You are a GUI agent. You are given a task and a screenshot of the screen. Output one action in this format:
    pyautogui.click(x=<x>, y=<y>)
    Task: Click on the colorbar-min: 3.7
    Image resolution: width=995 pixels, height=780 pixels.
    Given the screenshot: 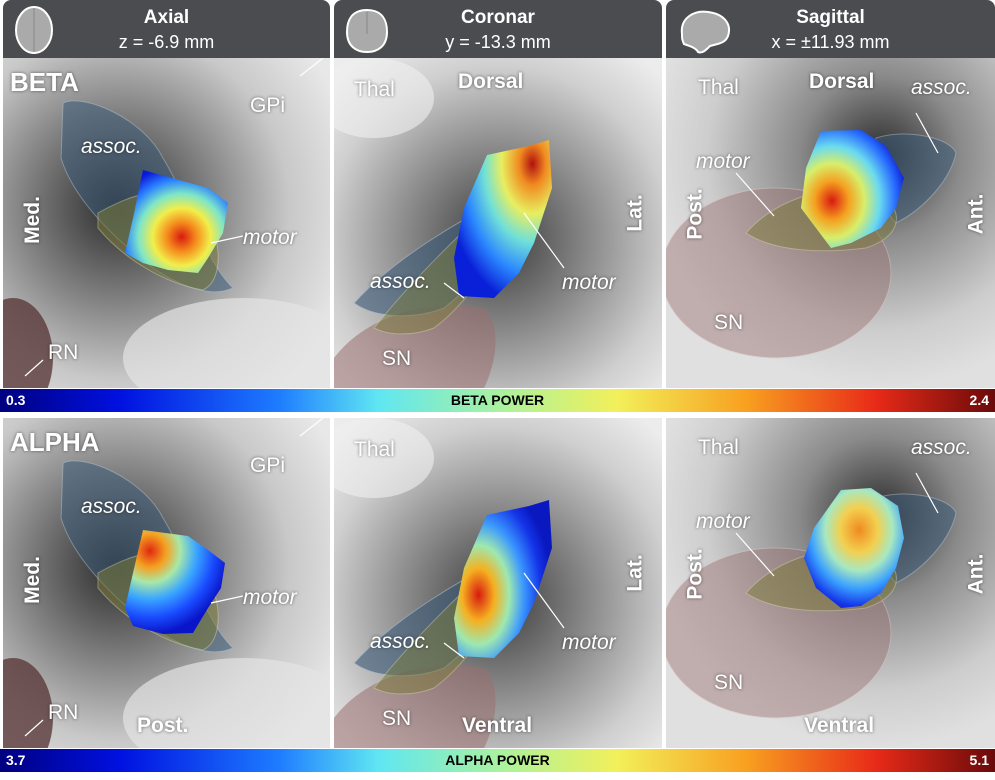 What is the action you would take?
    pyautogui.click(x=16, y=760)
    